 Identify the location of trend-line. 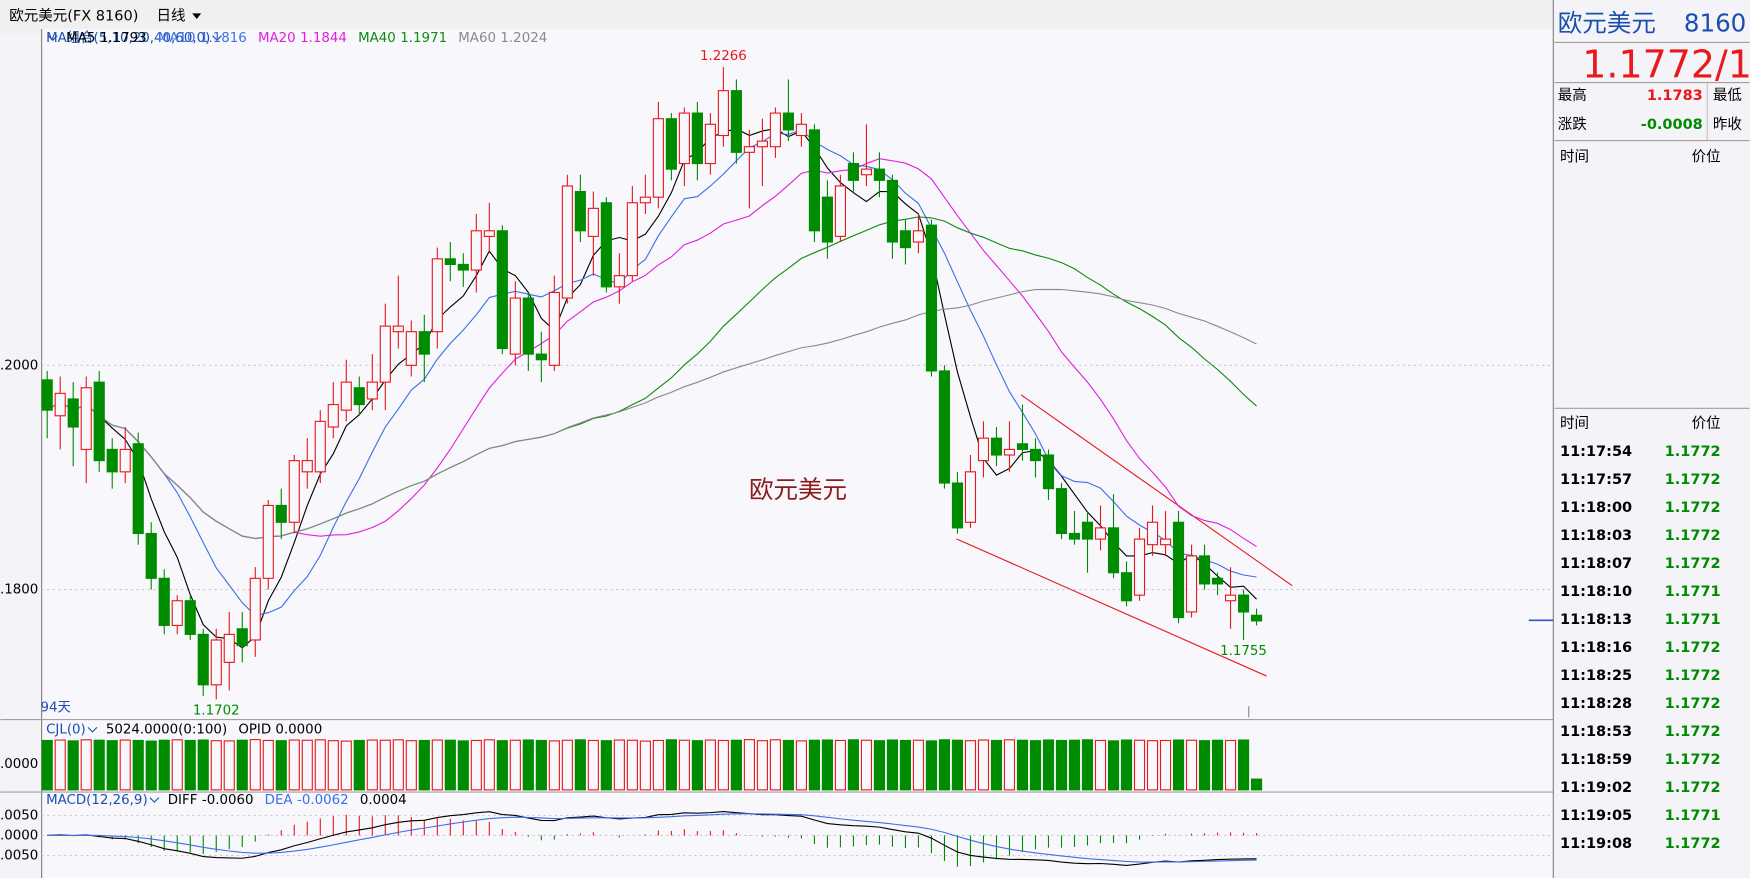
(1111, 607).